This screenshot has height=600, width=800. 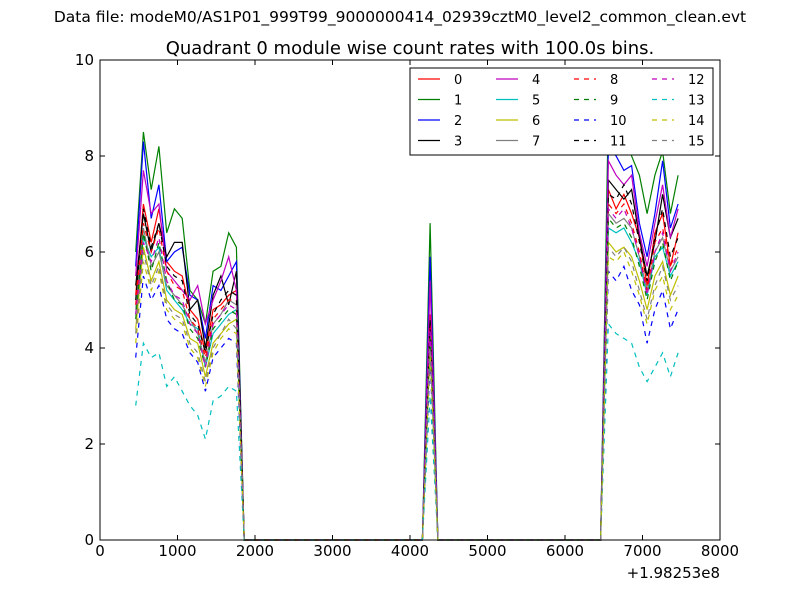 What do you see at coordinates (487, 551) in the screenshot?
I see `x-tick-label: 5000` at bounding box center [487, 551].